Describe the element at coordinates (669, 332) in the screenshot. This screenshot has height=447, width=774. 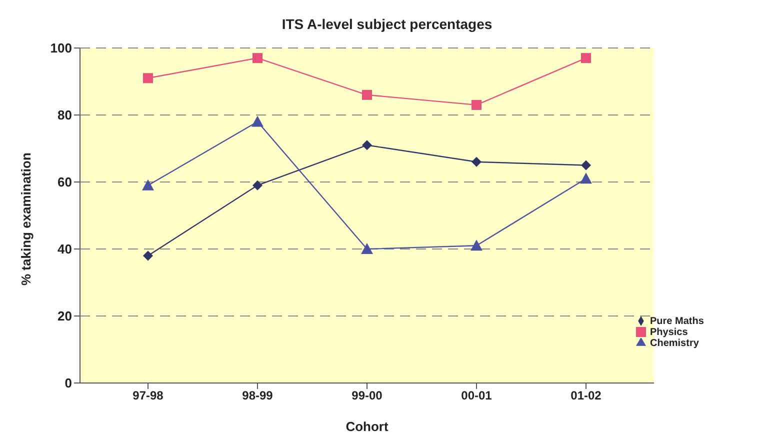
I see `legend-label: Physics` at that location.